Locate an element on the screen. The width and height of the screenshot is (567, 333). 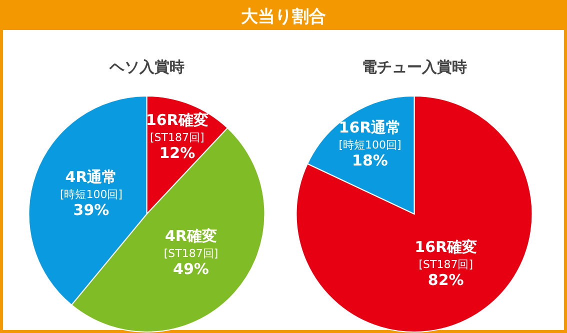
slice-label: 4R確変 [ST187回] is located at coordinates (191, 243).